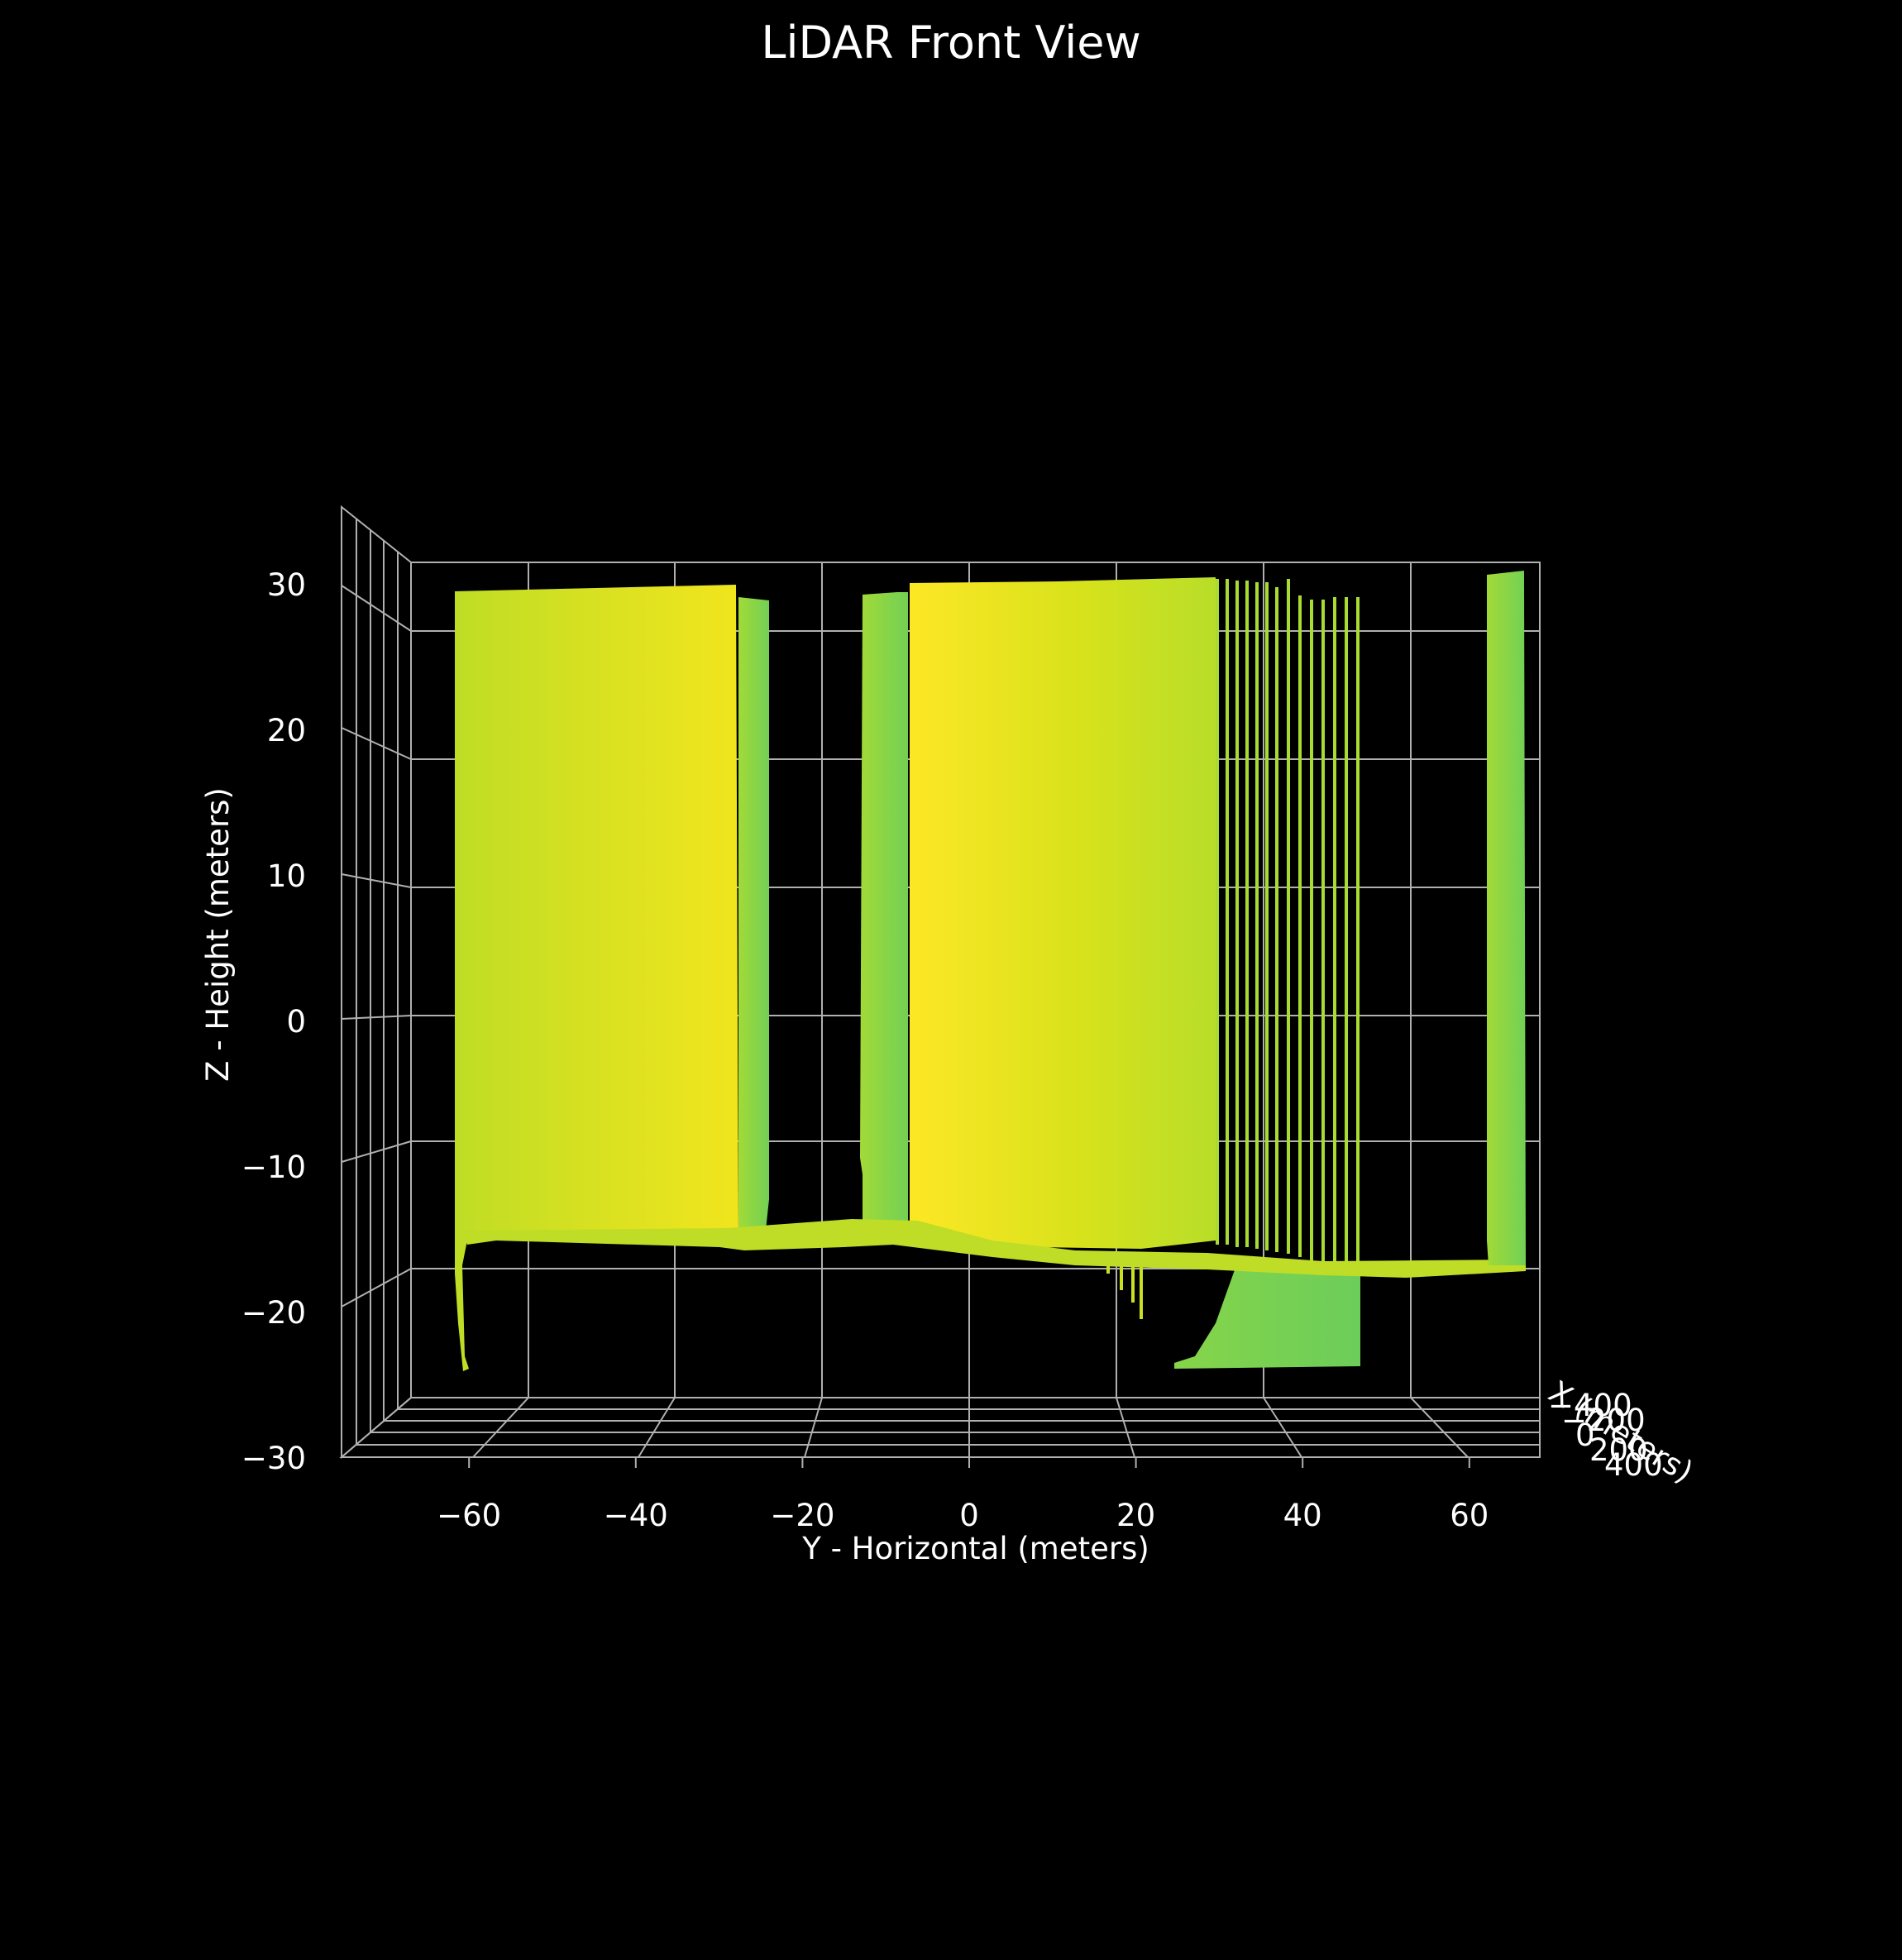  I want to click on cluster-post-right, so click(1506, 918).